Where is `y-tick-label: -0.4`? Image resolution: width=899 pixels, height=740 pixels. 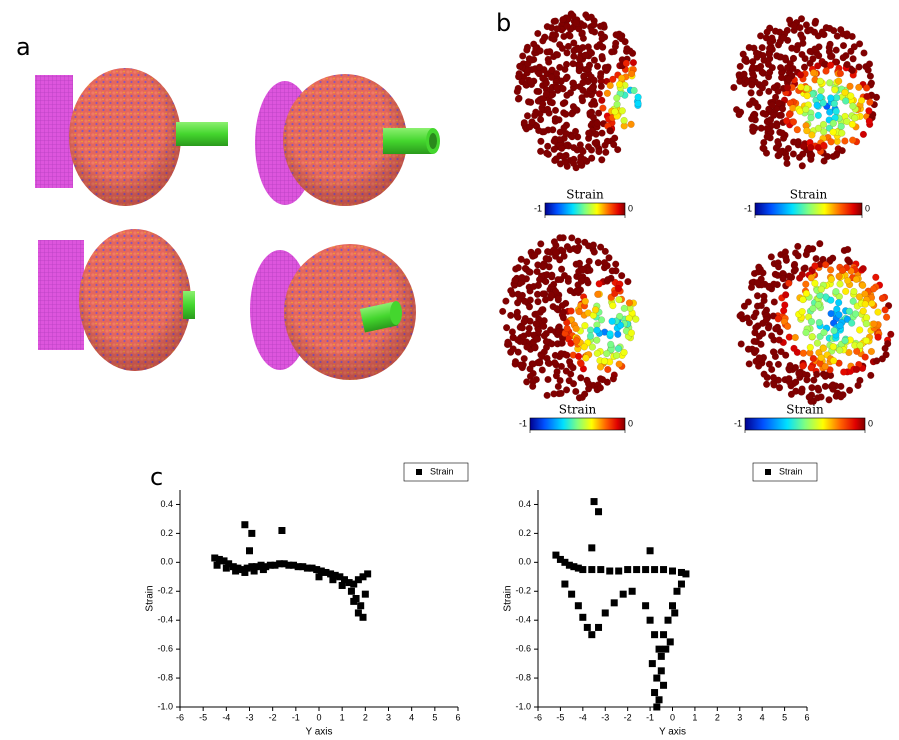 y-tick-label: -0.4 is located at coordinates (523, 620).